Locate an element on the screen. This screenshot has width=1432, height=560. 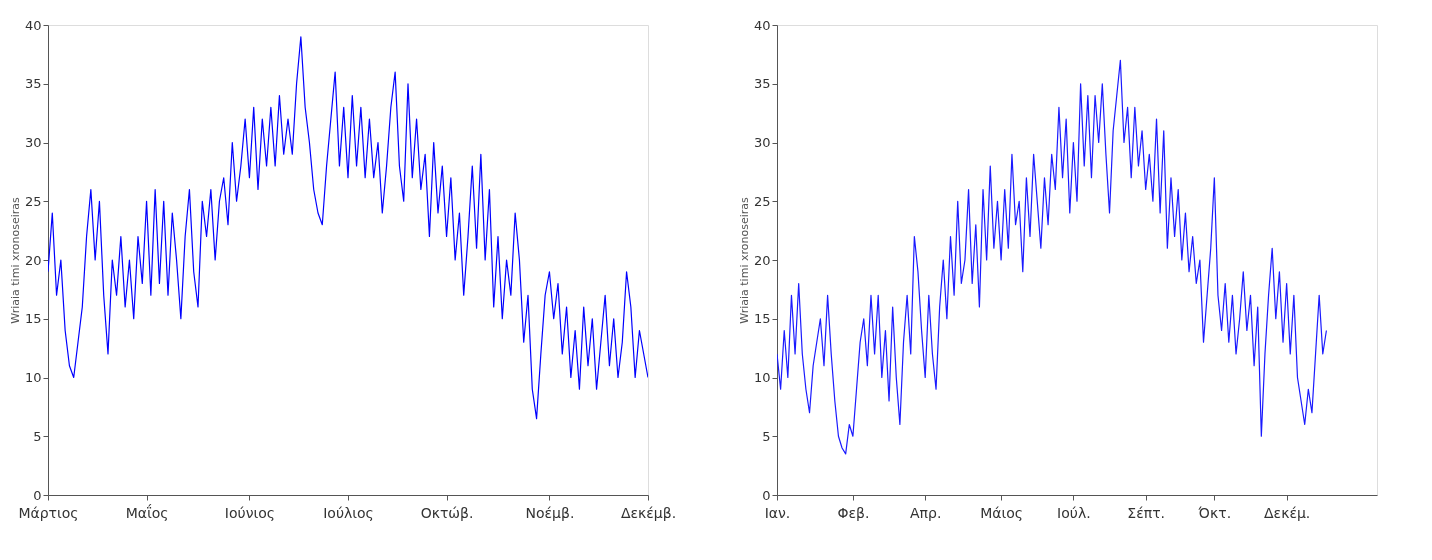
x-tick-label: Μαΐος is located at coordinates (147, 512).